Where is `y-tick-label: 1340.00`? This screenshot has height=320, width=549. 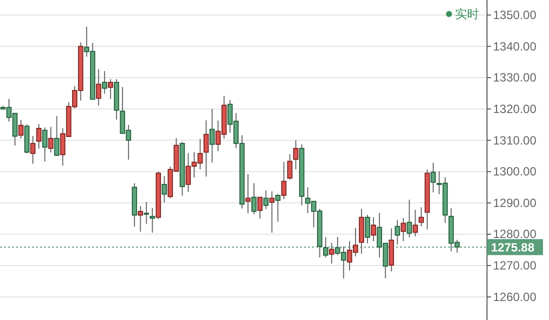
y-tick-label: 1340.00 is located at coordinates (515, 46).